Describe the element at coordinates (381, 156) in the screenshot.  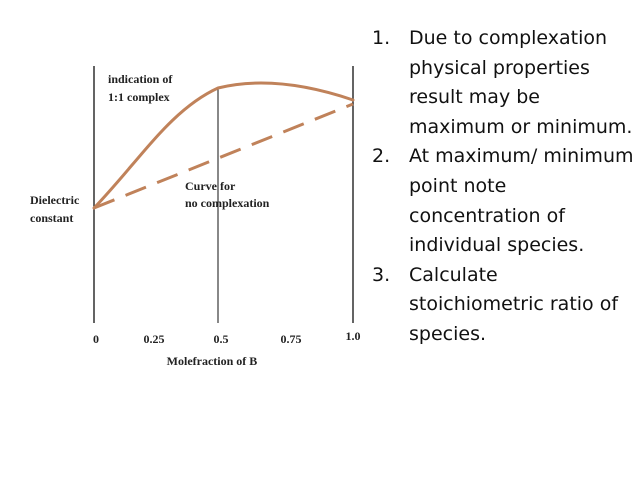
I see `note-number: 2.` at that location.